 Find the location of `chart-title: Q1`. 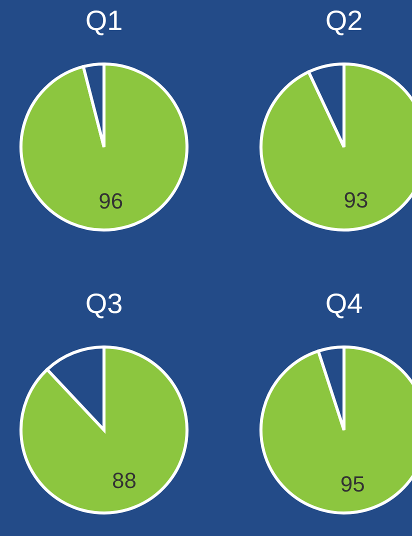

chart-title: Q1 is located at coordinates (104, 20).